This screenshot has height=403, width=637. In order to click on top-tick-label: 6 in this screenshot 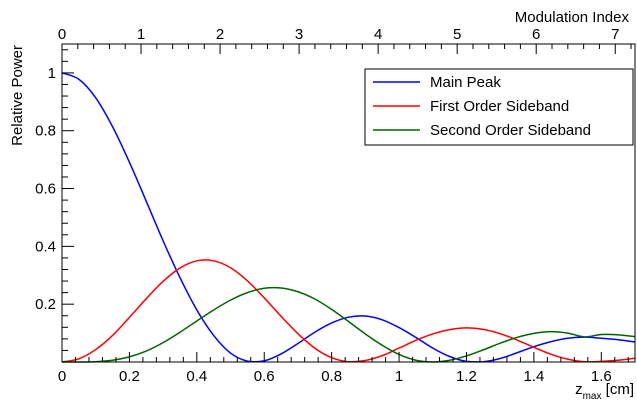, I will do `click(536, 34)`.